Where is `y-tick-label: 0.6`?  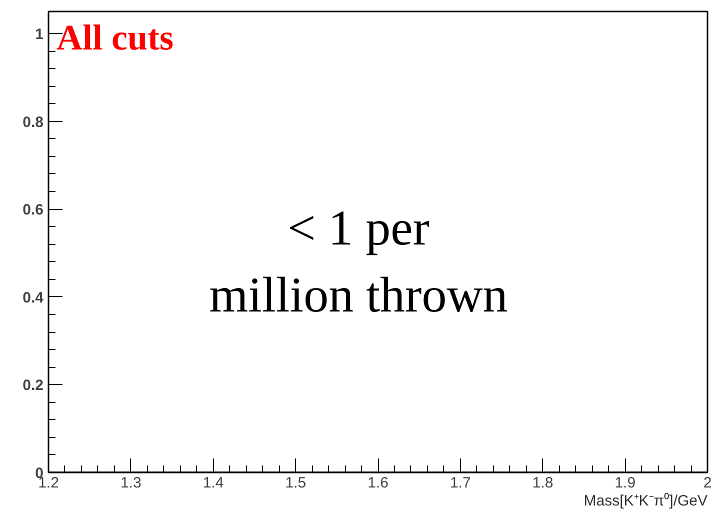 y-tick-label: 0.6 is located at coordinates (33, 210).